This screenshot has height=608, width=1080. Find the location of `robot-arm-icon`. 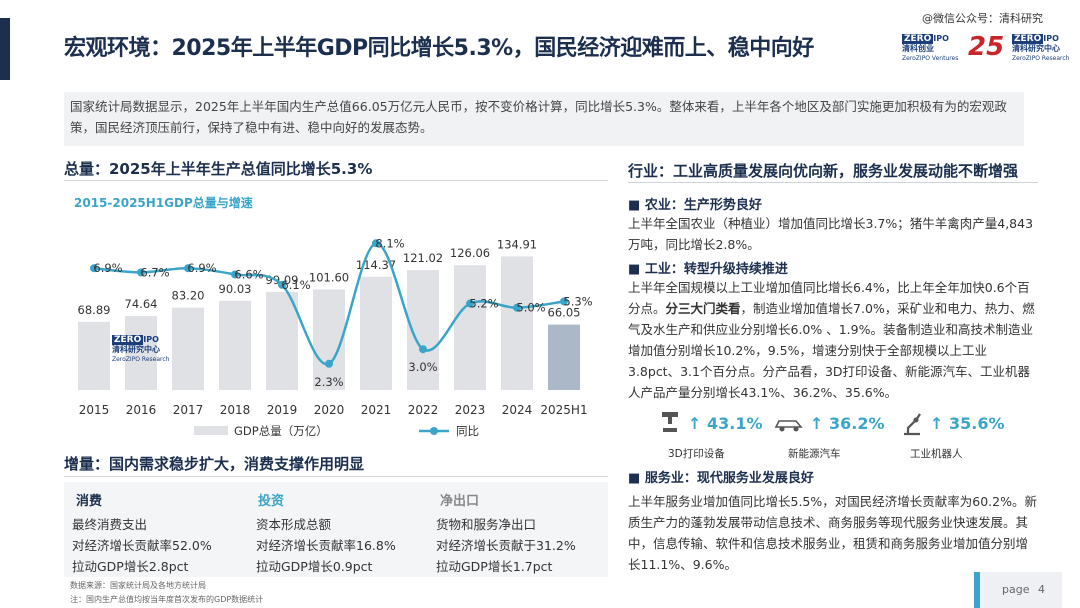

robot-arm-icon is located at coordinates (912, 424).